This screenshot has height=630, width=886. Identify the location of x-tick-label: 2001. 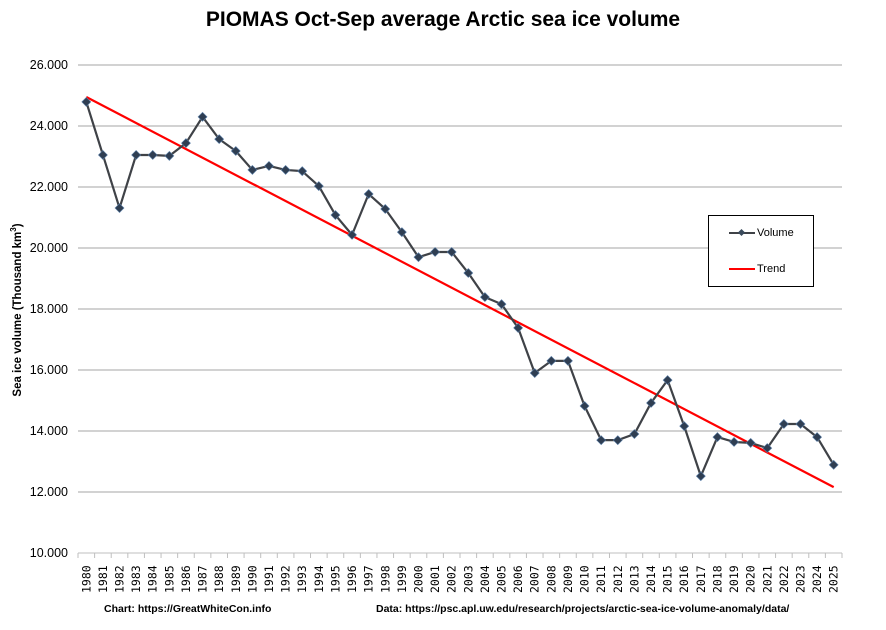
(435, 579).